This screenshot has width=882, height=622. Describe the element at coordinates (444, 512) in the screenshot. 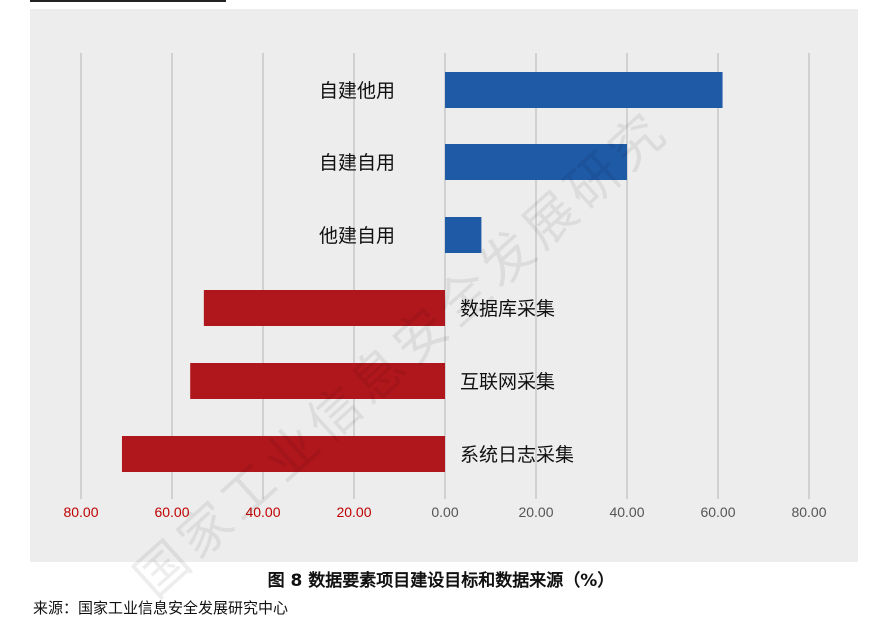

I see `x-tick-label: 0.00` at that location.